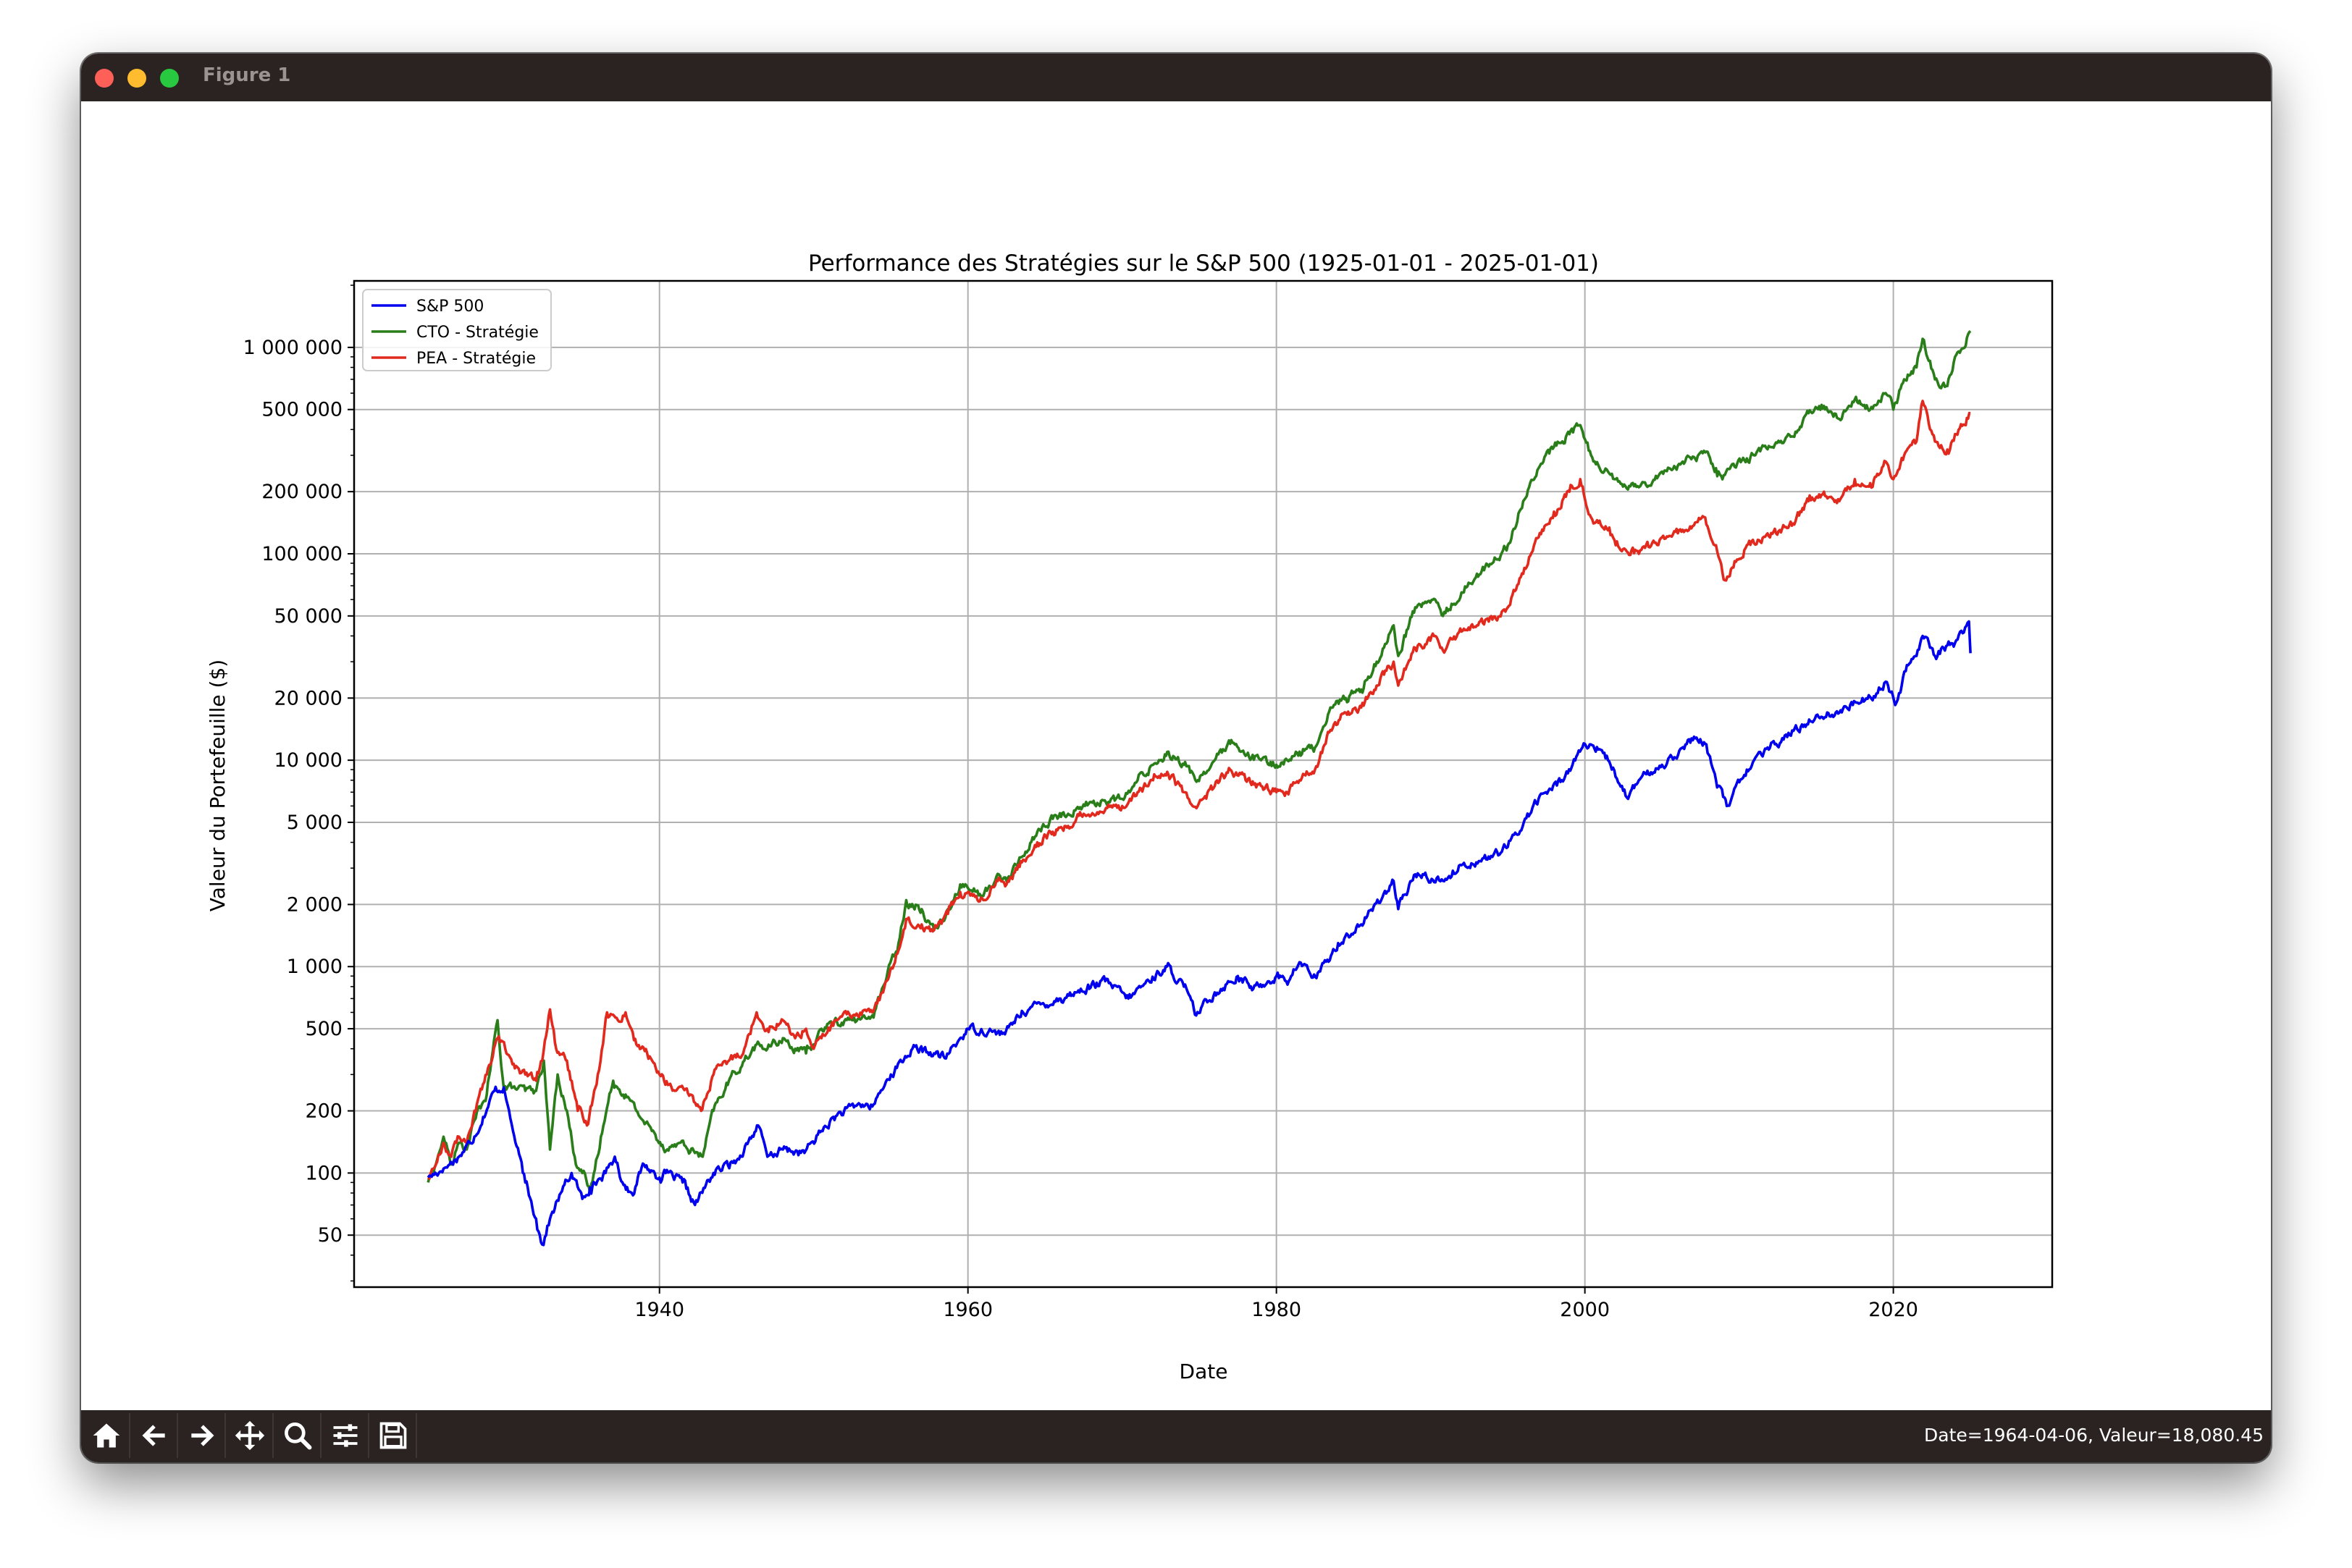 This screenshot has height=1568, width=2352. I want to click on minimize-window-button, so click(136, 78).